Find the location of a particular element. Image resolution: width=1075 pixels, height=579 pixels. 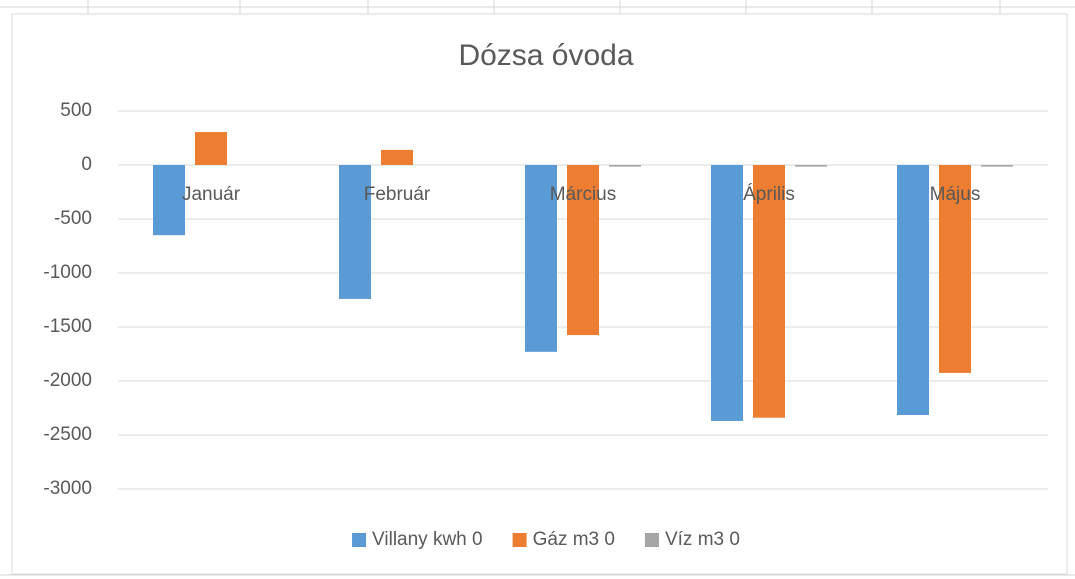

y-tick-label: 0 is located at coordinates (86, 164).